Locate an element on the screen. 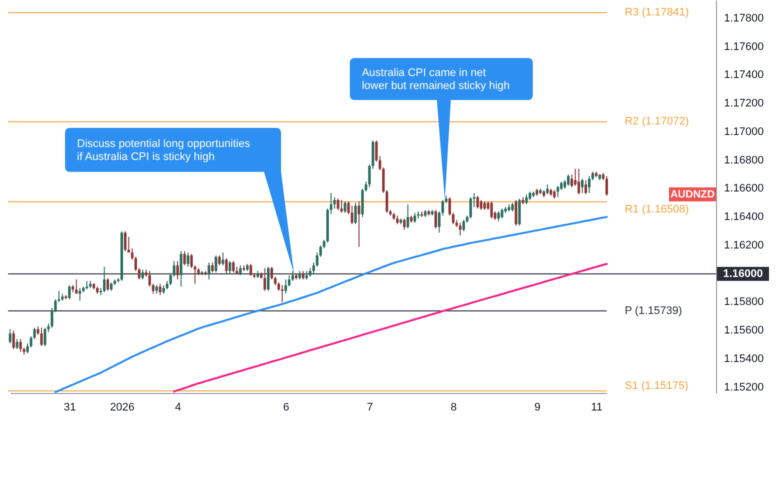 This screenshot has height=479, width=780. y-tick-label: 1.17000 is located at coordinates (744, 132).